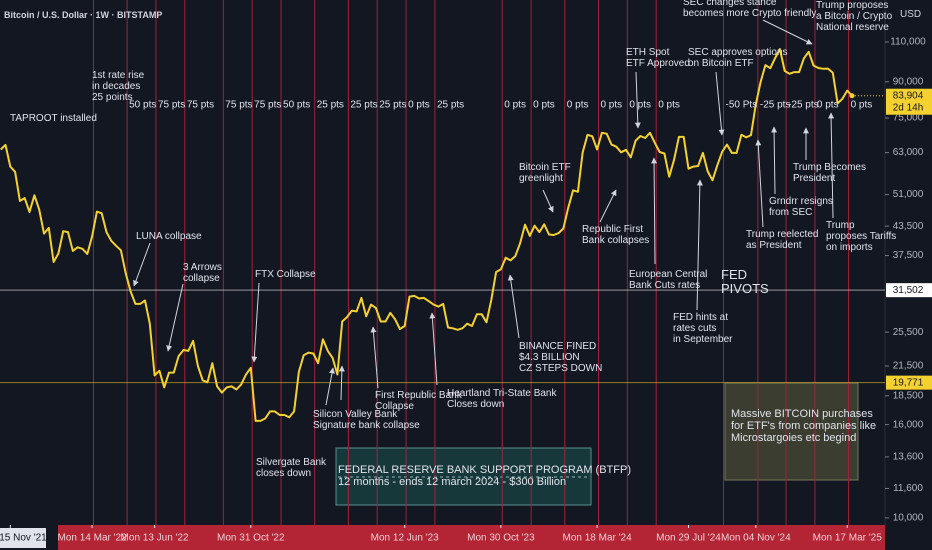 The image size is (932, 550). I want to click on y-tick-label: 75,000, so click(908, 118).